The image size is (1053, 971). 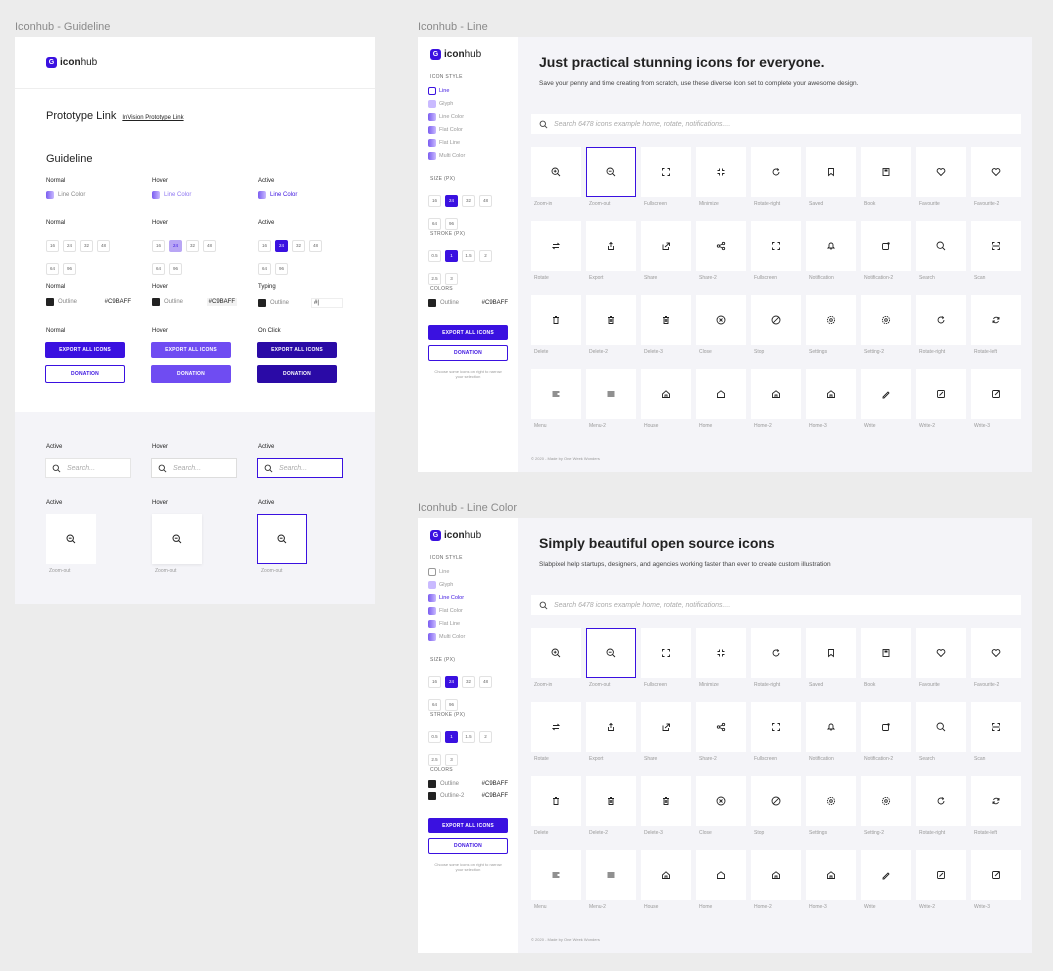 What do you see at coordinates (886, 875) in the screenshot?
I see `icon-tile-write` at bounding box center [886, 875].